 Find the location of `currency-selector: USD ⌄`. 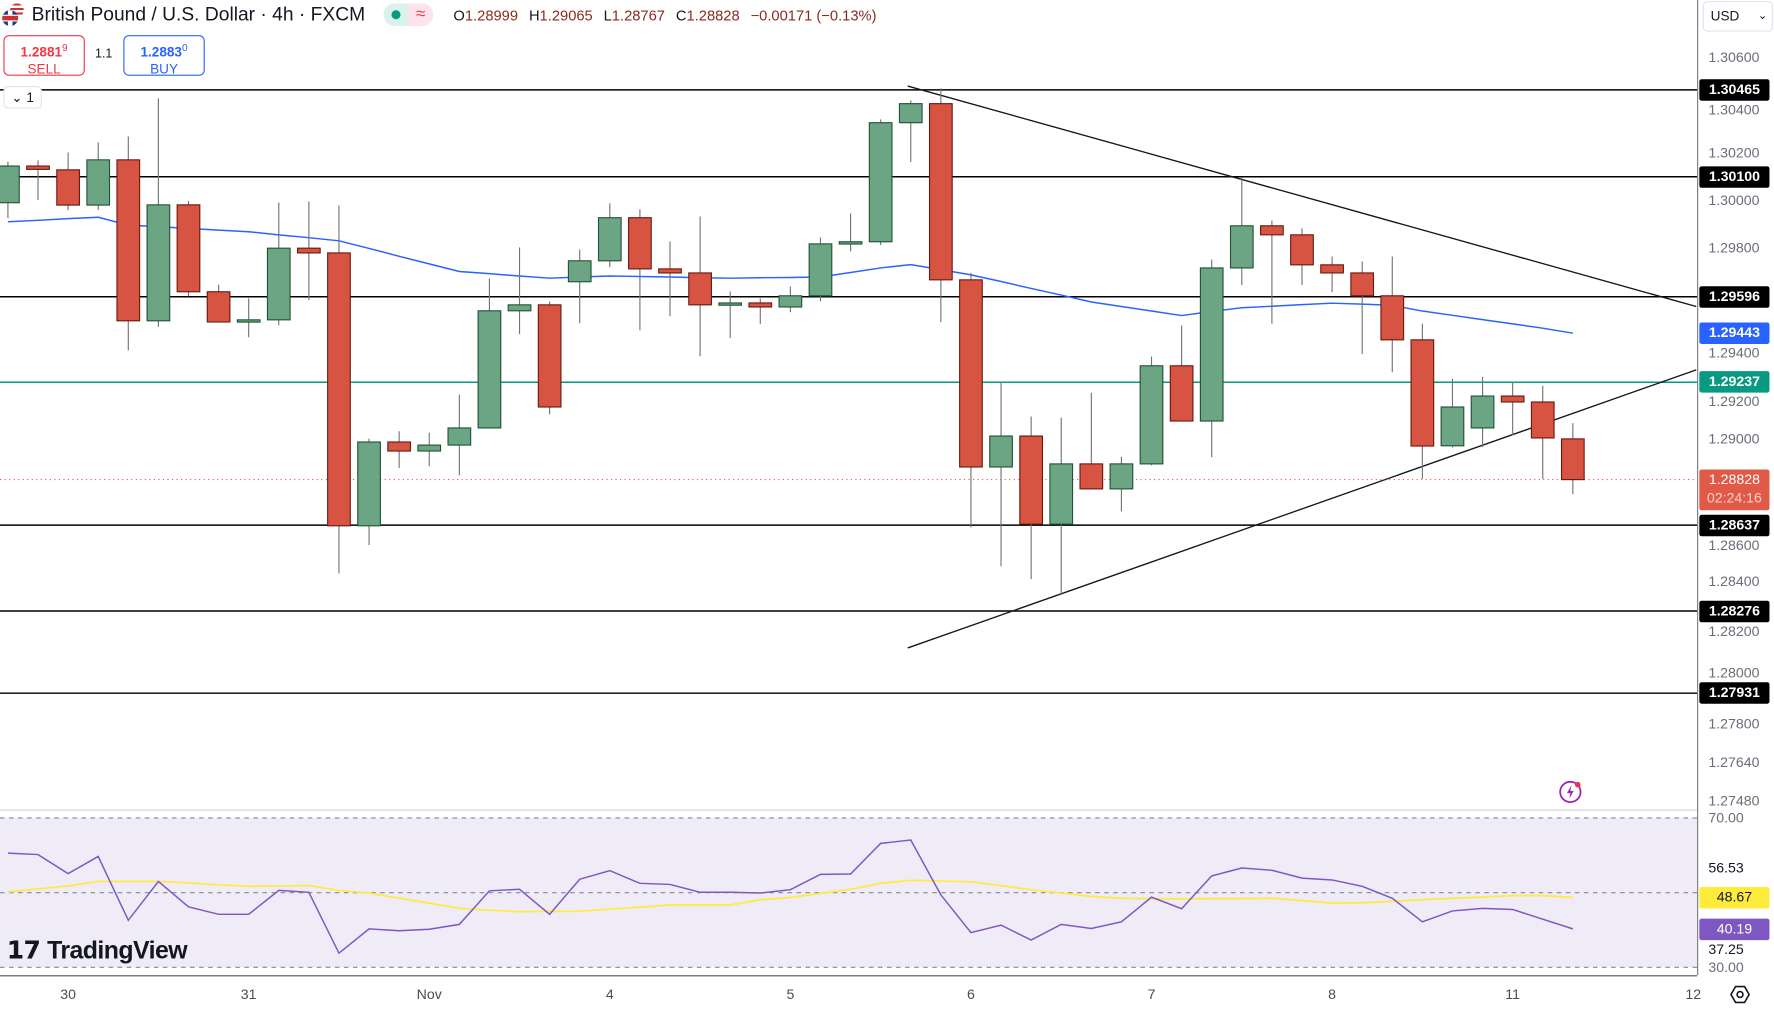

currency-selector: USD ⌄ is located at coordinates (1737, 16).